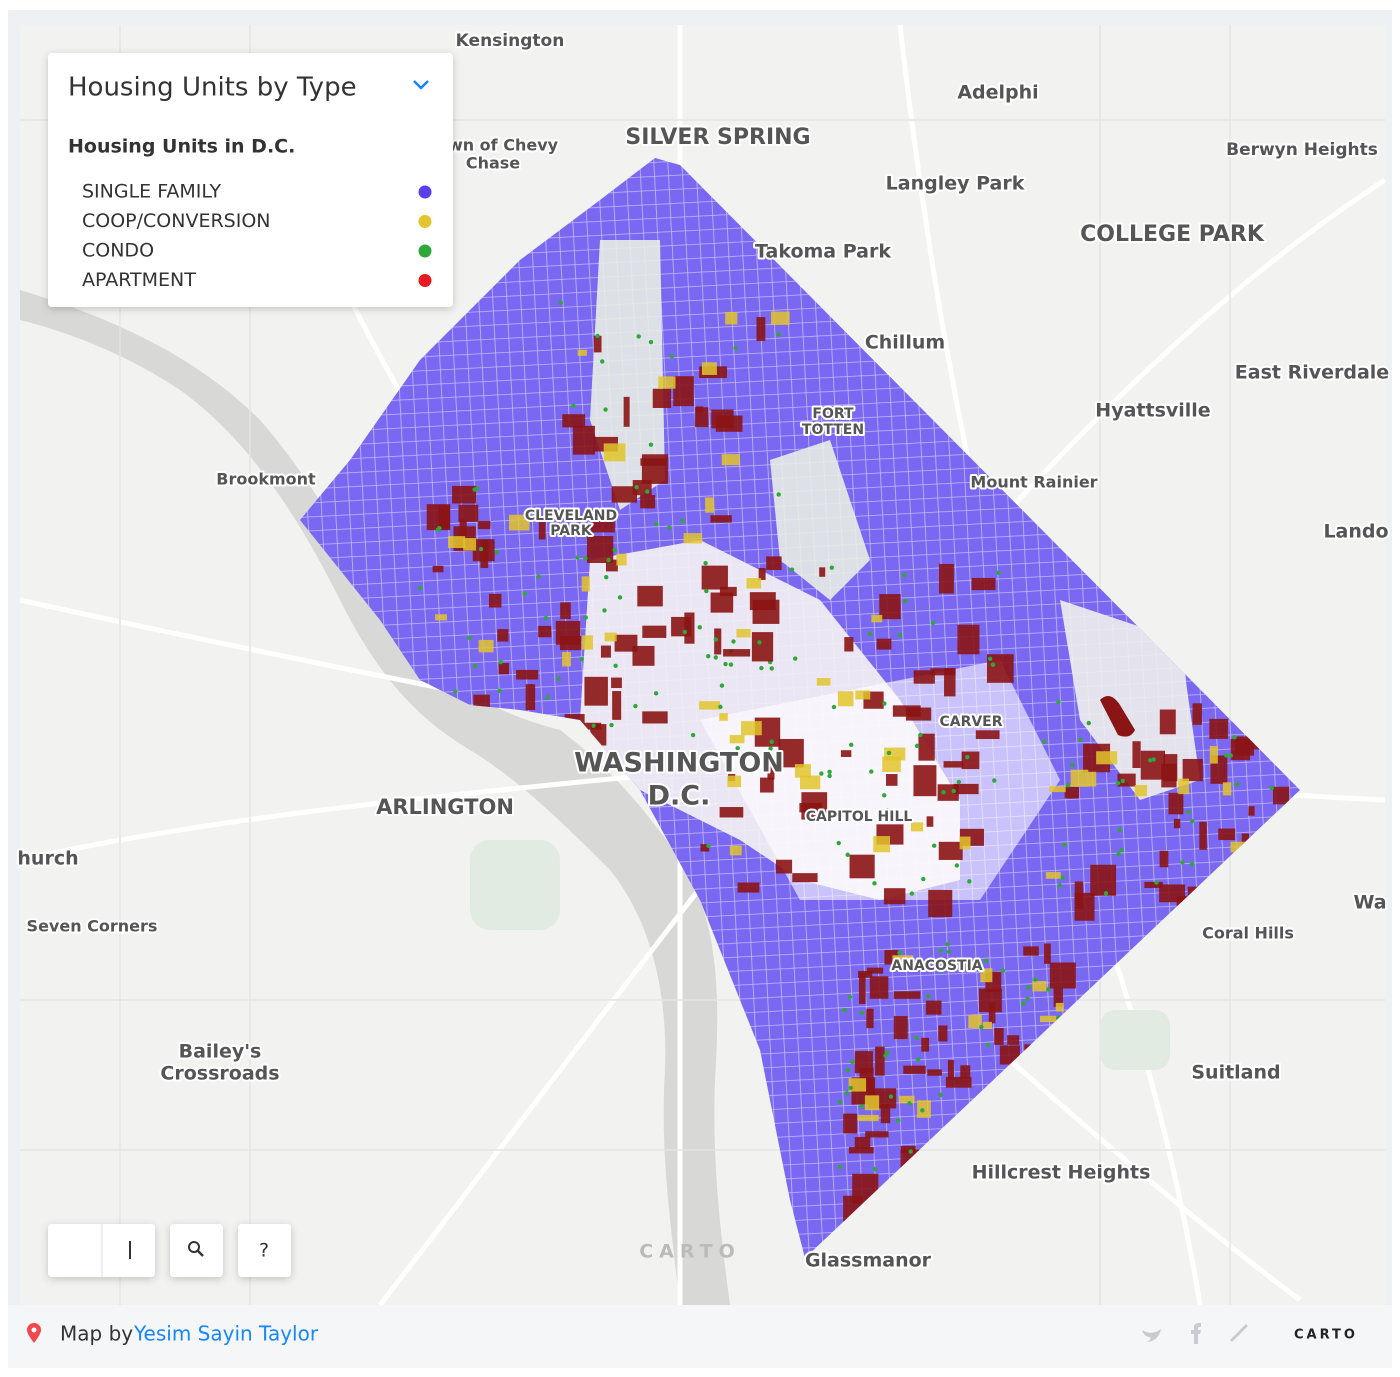 The width and height of the screenshot is (1400, 1377). What do you see at coordinates (75, 1250) in the screenshot?
I see `zoom-out-button` at bounding box center [75, 1250].